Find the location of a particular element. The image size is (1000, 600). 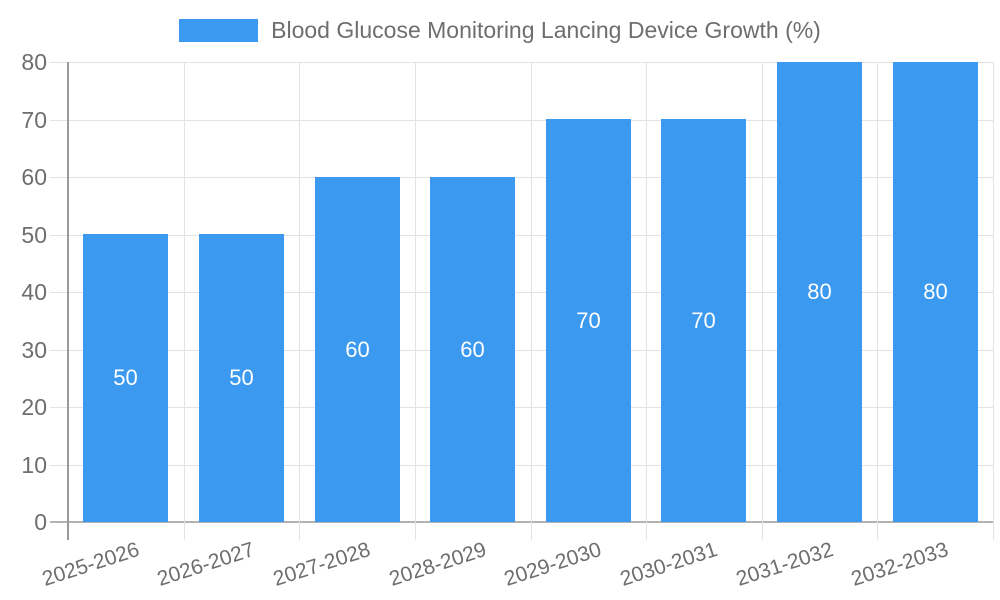

legend-swatch is located at coordinates (219, 30).